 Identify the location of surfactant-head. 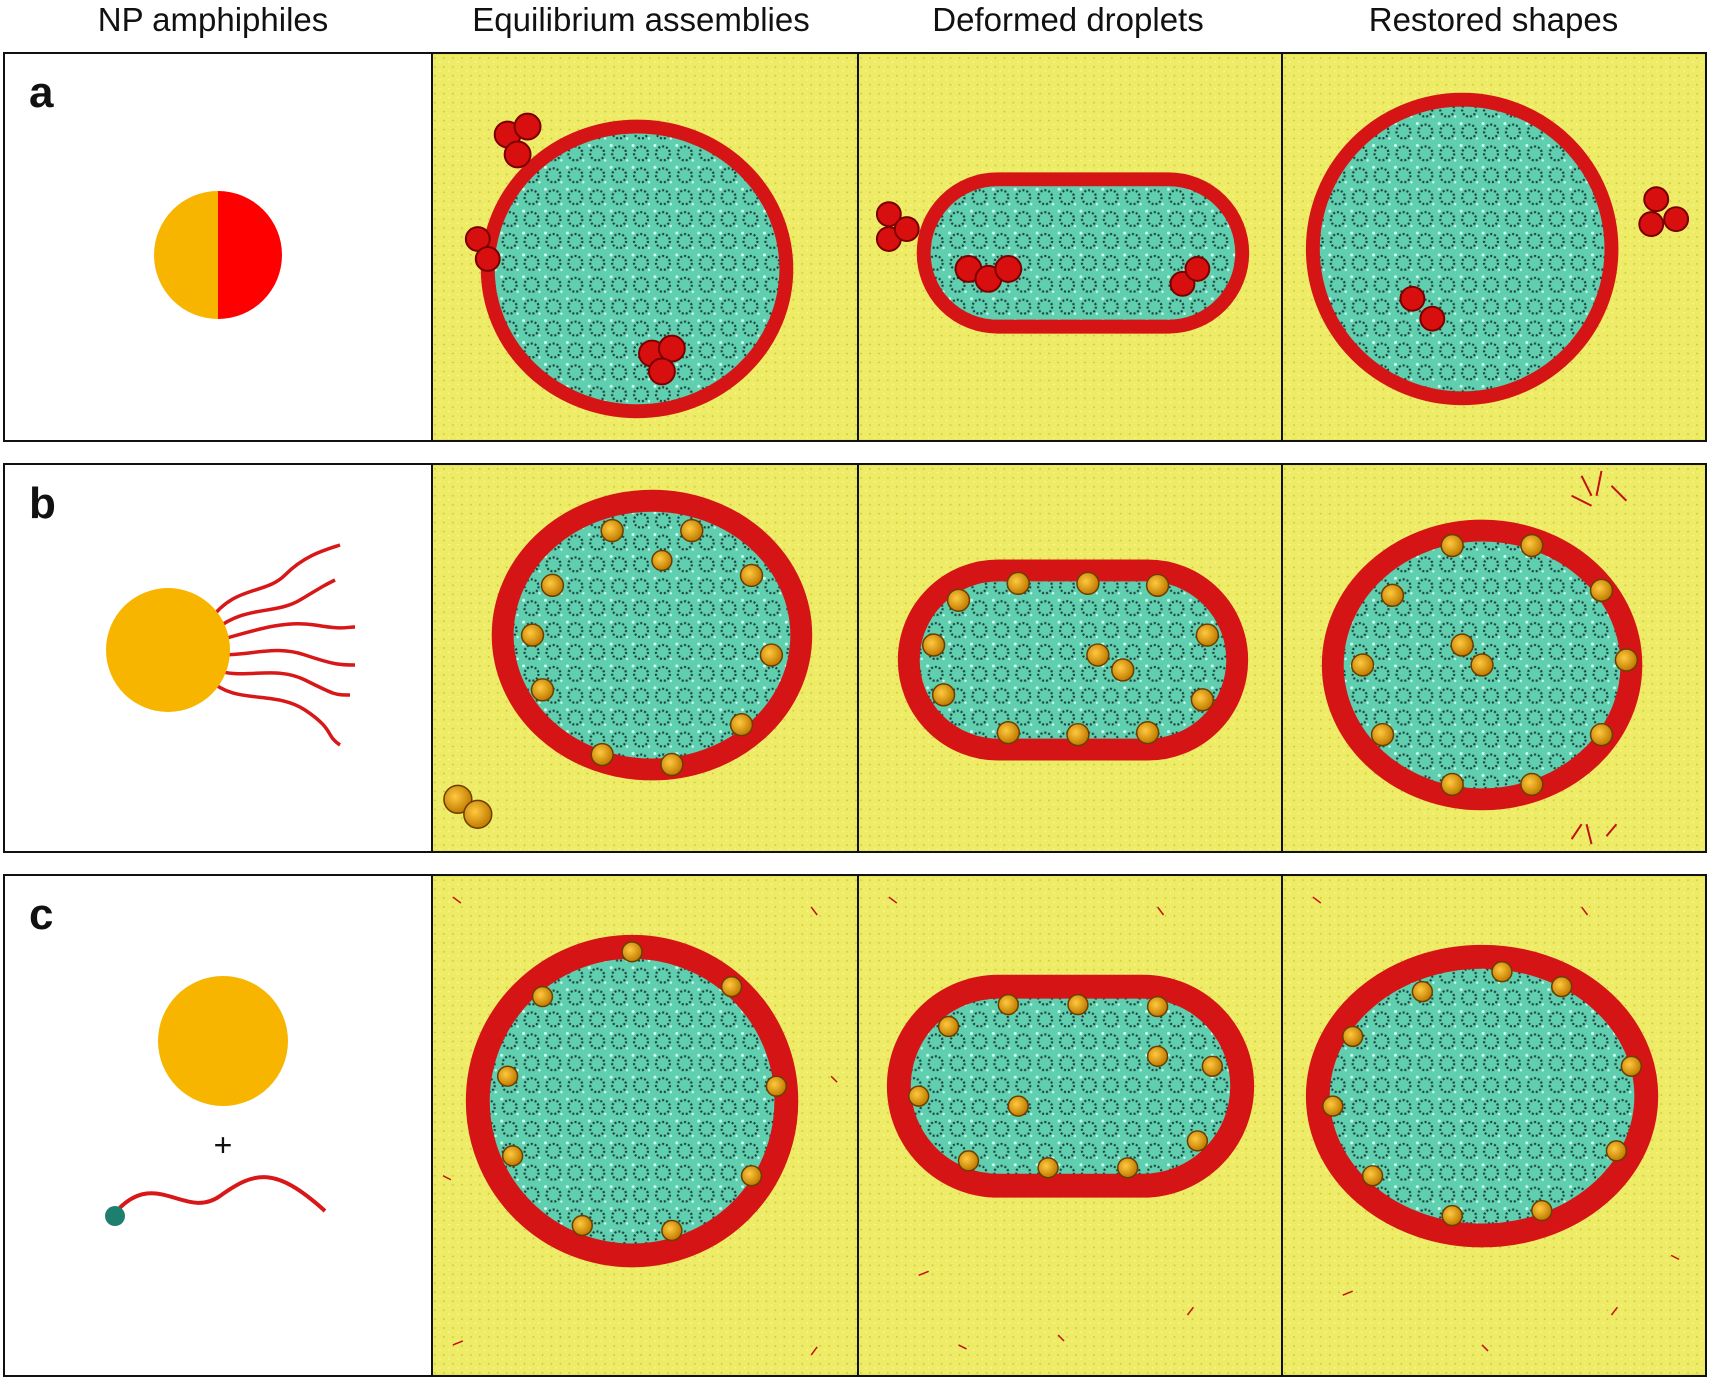
(115, 1216).